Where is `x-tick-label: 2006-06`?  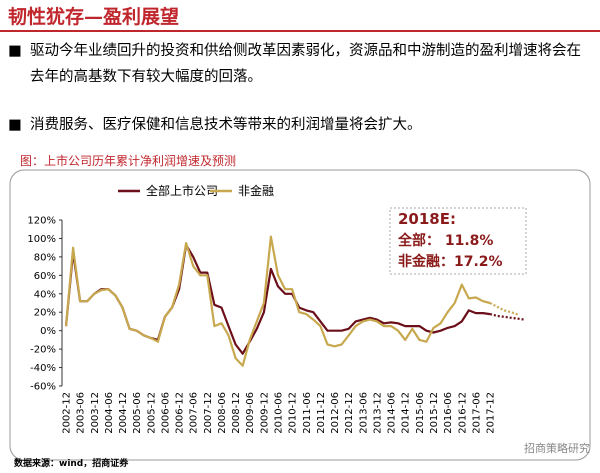
x-tick-label: 2006-06 is located at coordinates (165, 413).